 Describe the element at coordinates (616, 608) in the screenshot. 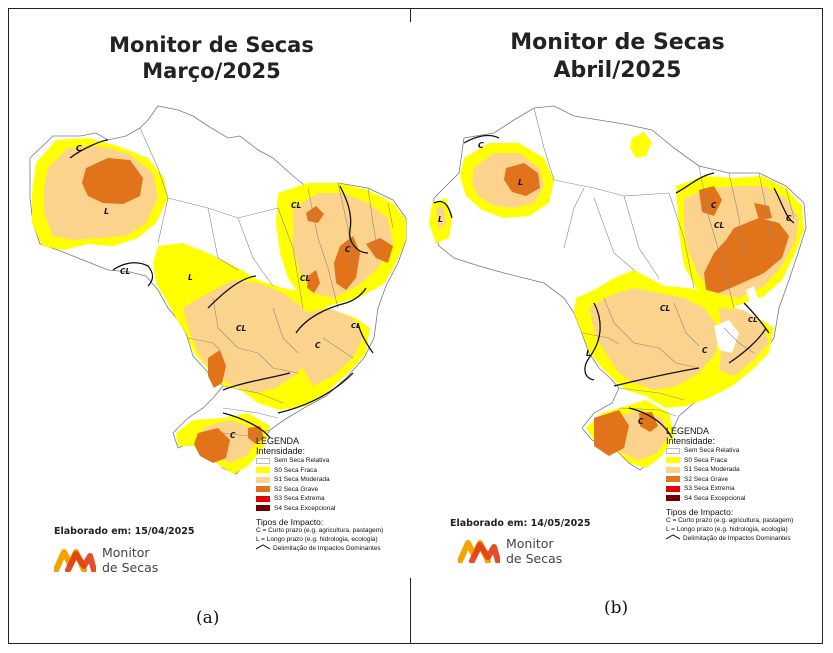

I see `panel-caption: (b)` at that location.